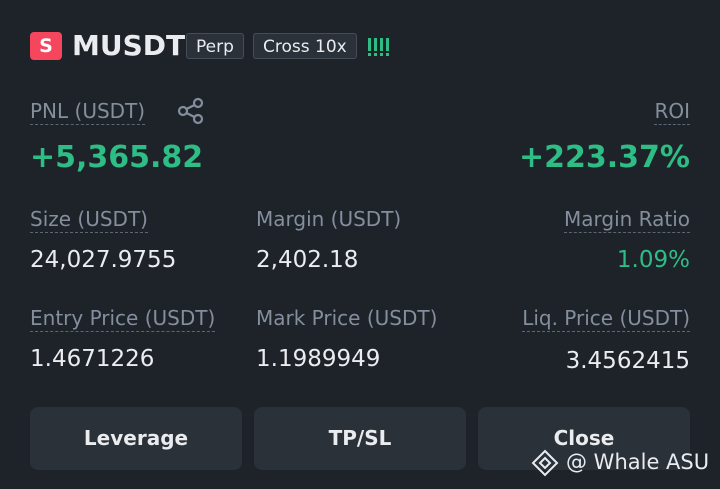  I want to click on field-label: Size (USDT), so click(89, 220).